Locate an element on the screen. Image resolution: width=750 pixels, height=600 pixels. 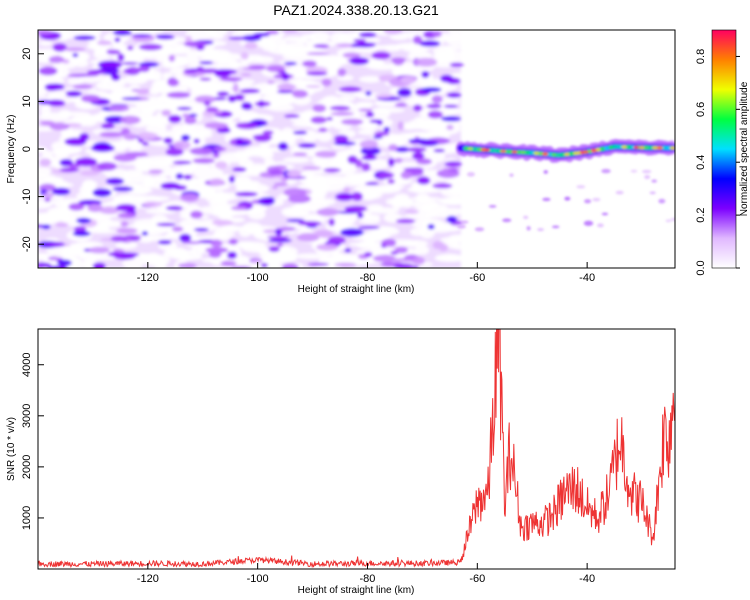
snr-x-axis: -120 -100 -80 -60 -40 is located at coordinates (366, 574).